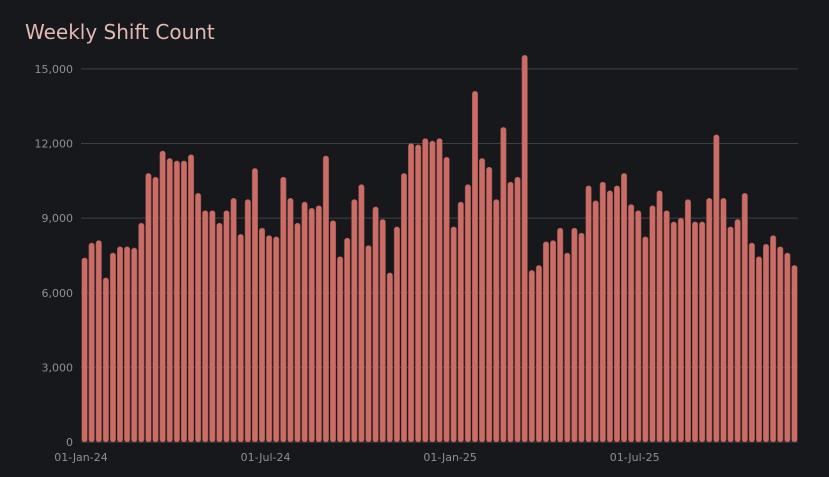 The height and width of the screenshot is (477, 829). Describe the element at coordinates (54, 69) in the screenshot. I see `y-tick-label: 15,000` at that location.